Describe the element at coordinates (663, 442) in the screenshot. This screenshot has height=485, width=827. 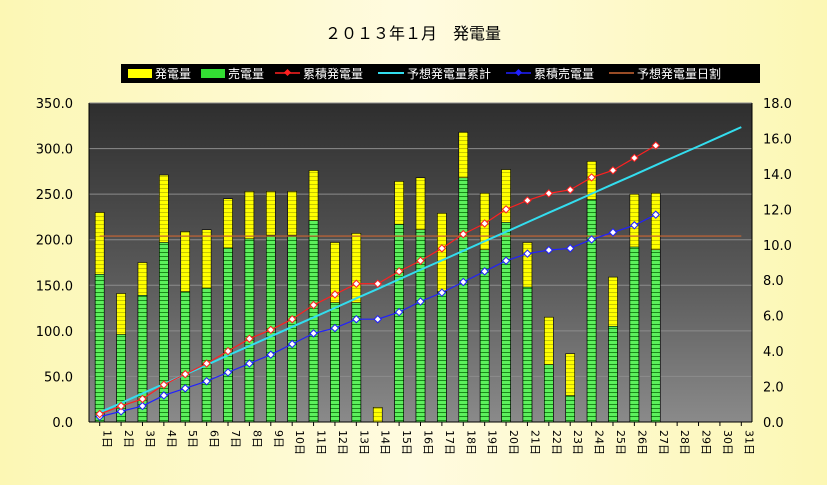
I see `x-tick-label: 27日` at that location.